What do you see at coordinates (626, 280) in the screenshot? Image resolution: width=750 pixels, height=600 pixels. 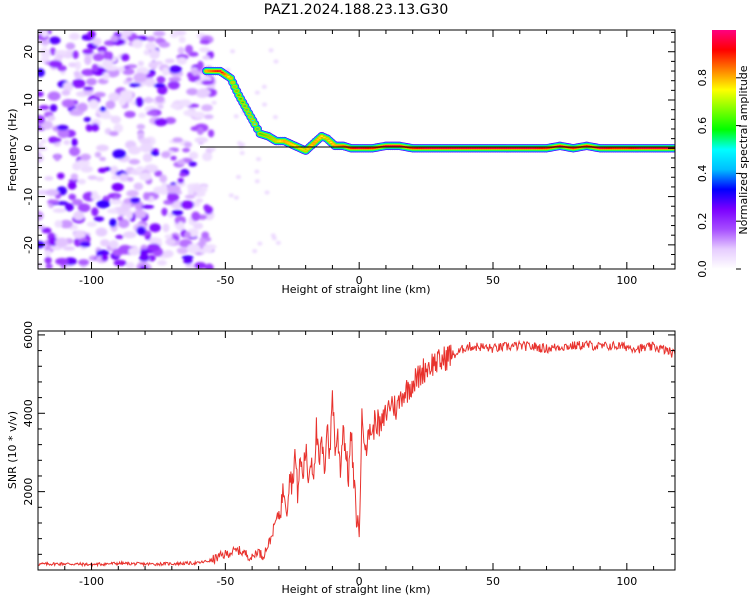 I see `x-tick-label: 100` at bounding box center [626, 280].